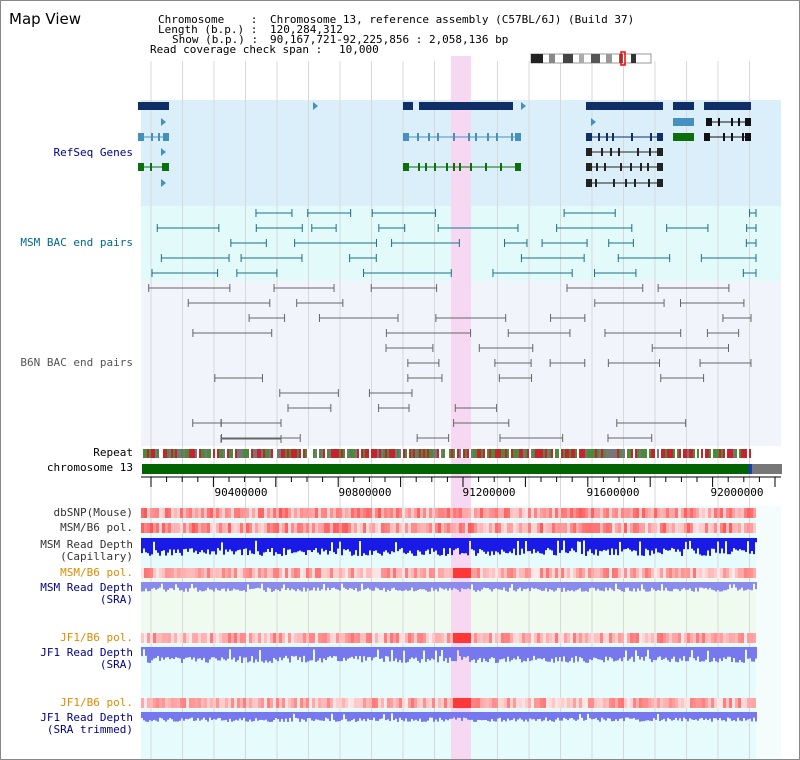  I want to click on track-label-msm-bac: MSM BAC end pairs, so click(76, 242).